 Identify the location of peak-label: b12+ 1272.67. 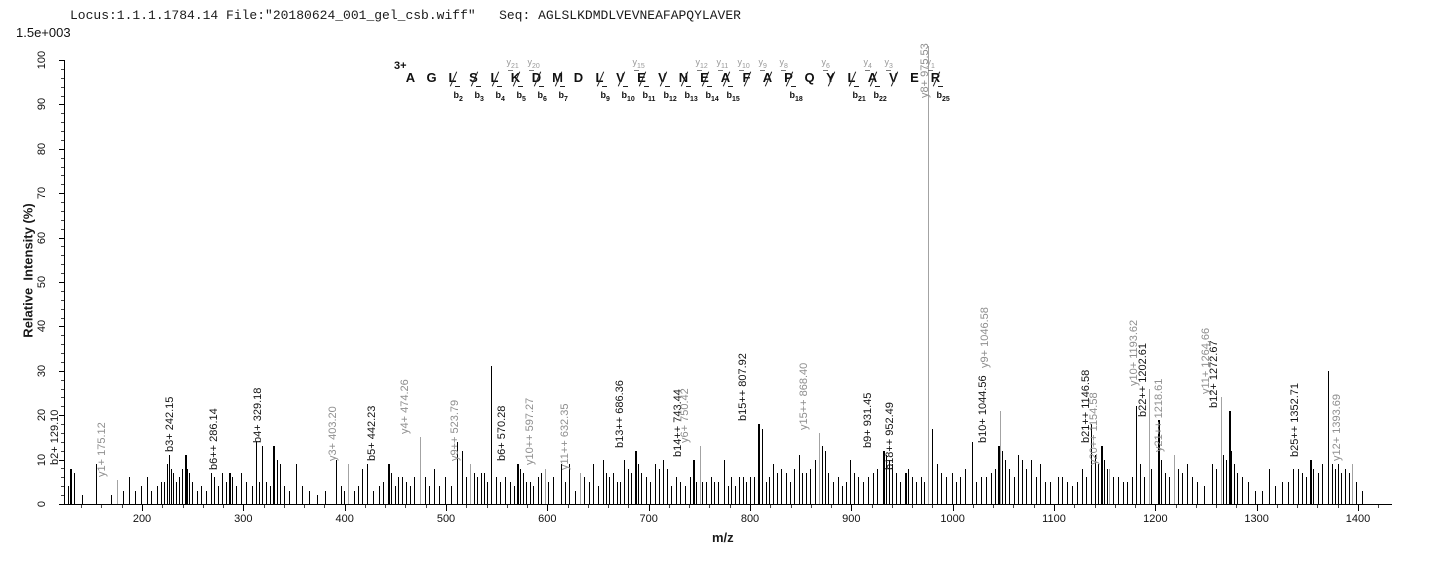
(1213, 374).